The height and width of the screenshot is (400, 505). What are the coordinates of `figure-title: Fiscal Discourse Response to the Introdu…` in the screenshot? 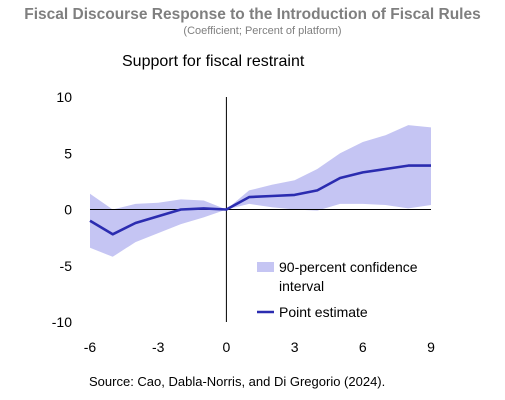 It's located at (252, 14).